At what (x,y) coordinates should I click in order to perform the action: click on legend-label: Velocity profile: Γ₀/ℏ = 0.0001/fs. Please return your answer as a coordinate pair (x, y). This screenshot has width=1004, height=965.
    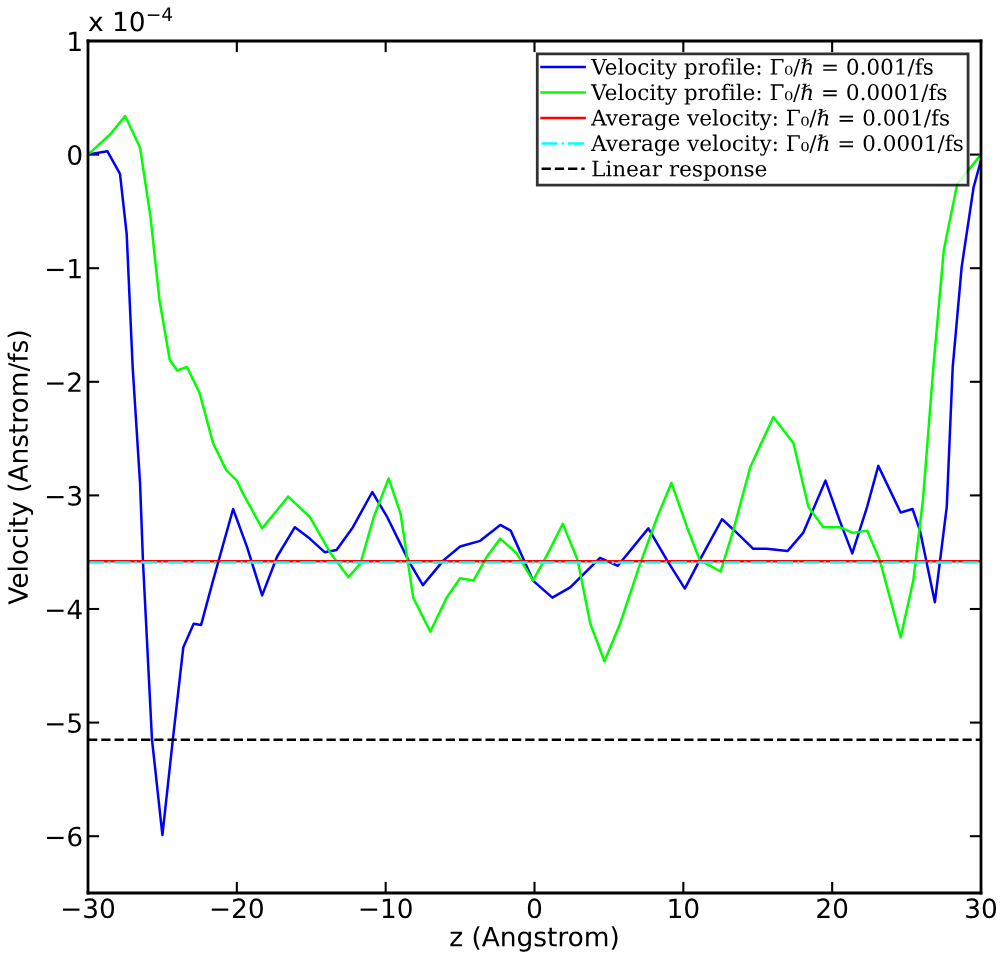
    Looking at the image, I should click on (768, 94).